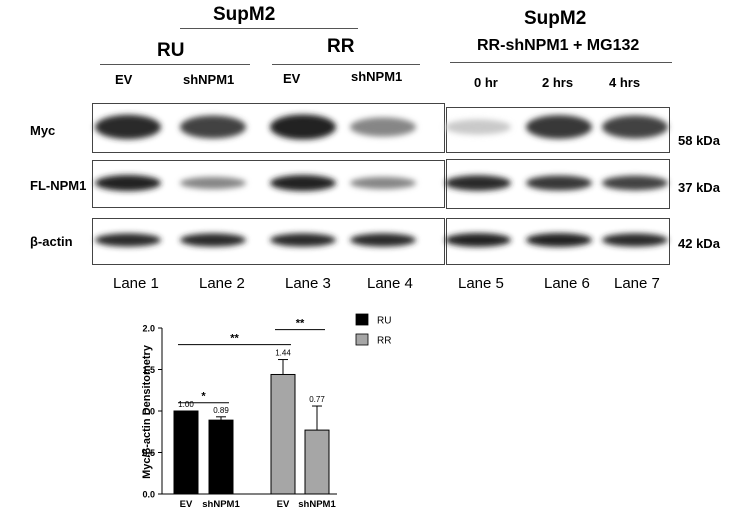 The image size is (729, 518). What do you see at coordinates (186, 404) in the screenshot?
I see `value-label: 1.00` at bounding box center [186, 404].